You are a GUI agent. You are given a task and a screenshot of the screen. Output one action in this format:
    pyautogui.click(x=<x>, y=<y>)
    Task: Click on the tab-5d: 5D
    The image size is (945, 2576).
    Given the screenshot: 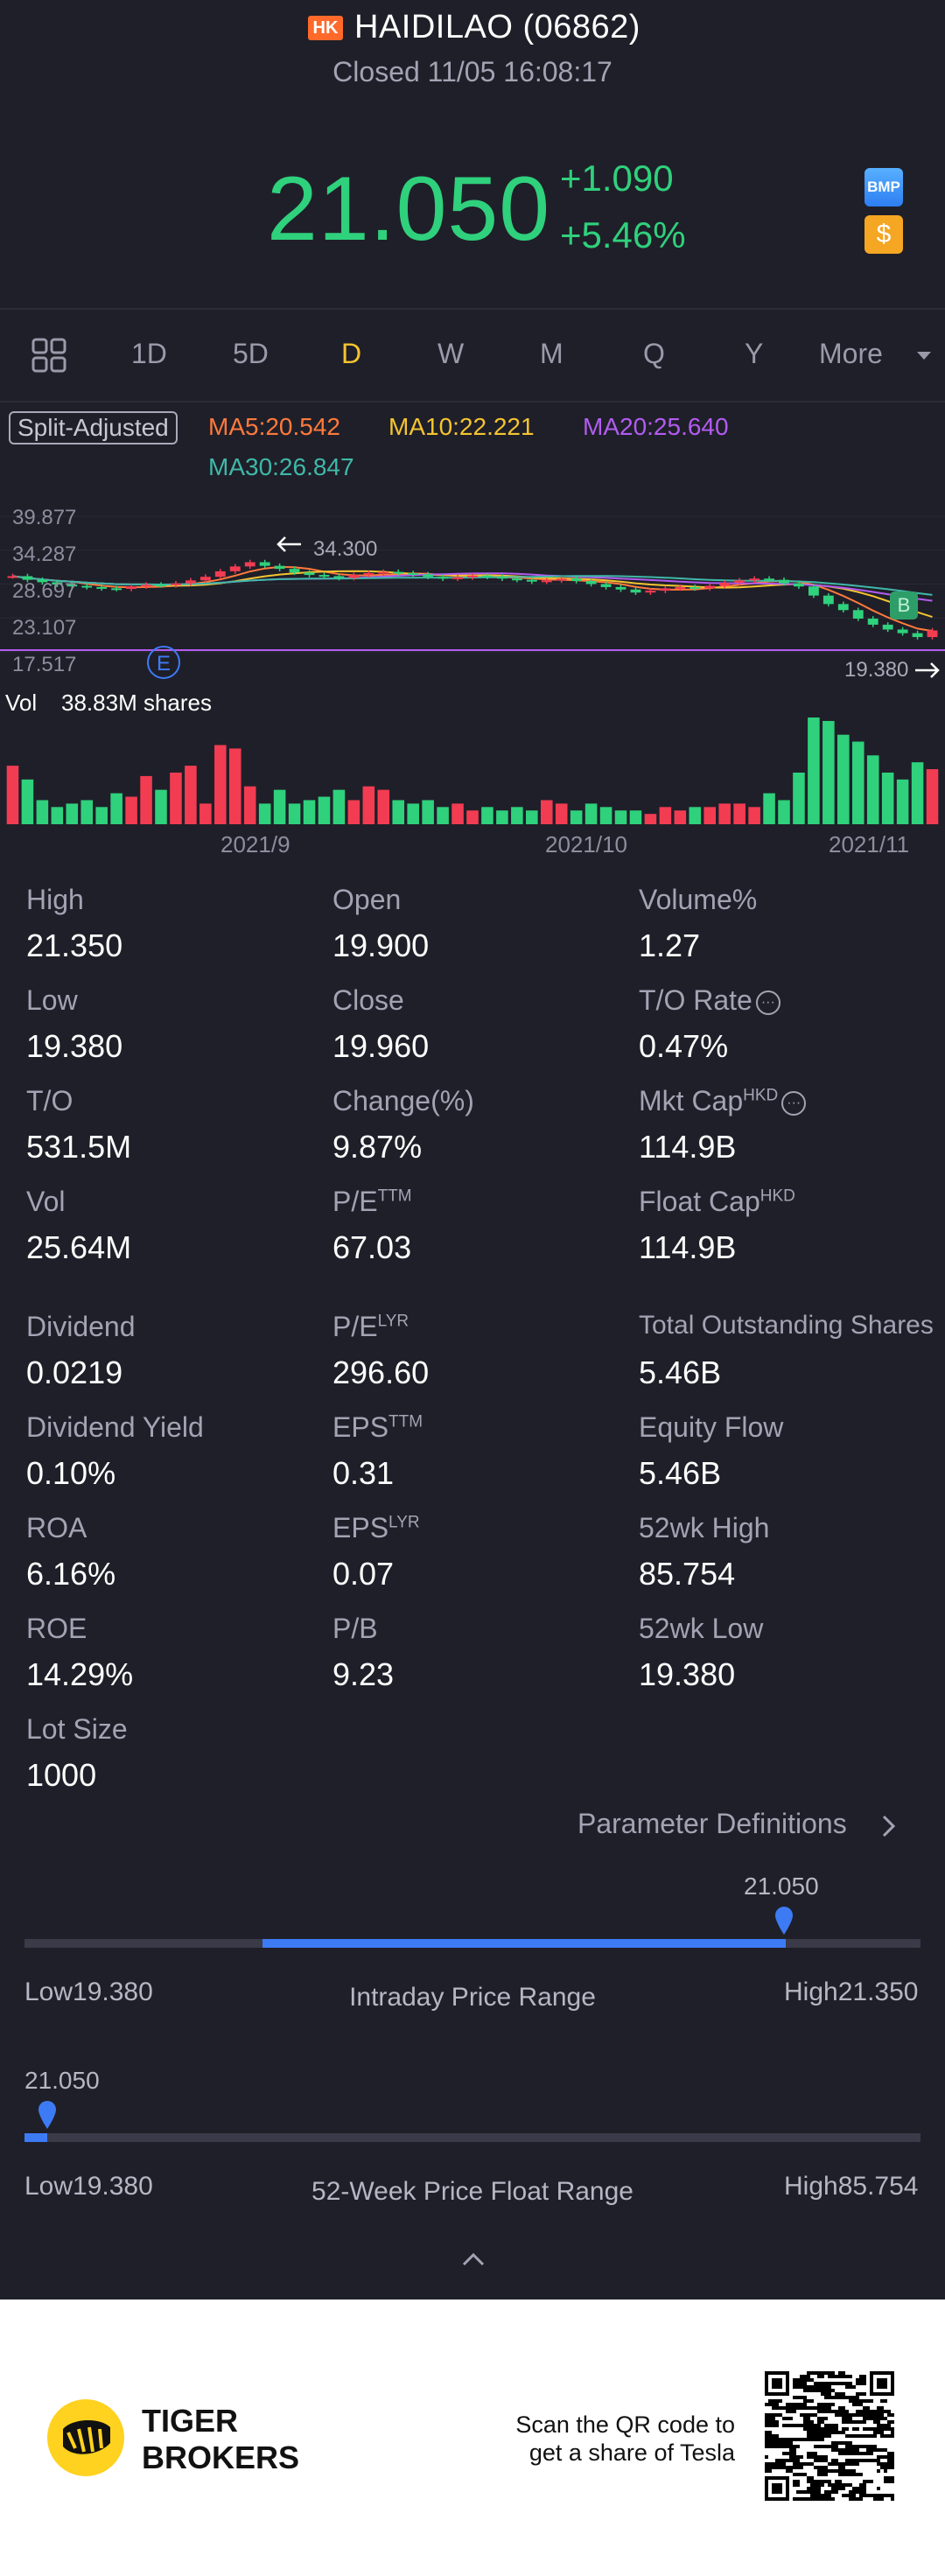 What is the action you would take?
    pyautogui.click(x=251, y=353)
    